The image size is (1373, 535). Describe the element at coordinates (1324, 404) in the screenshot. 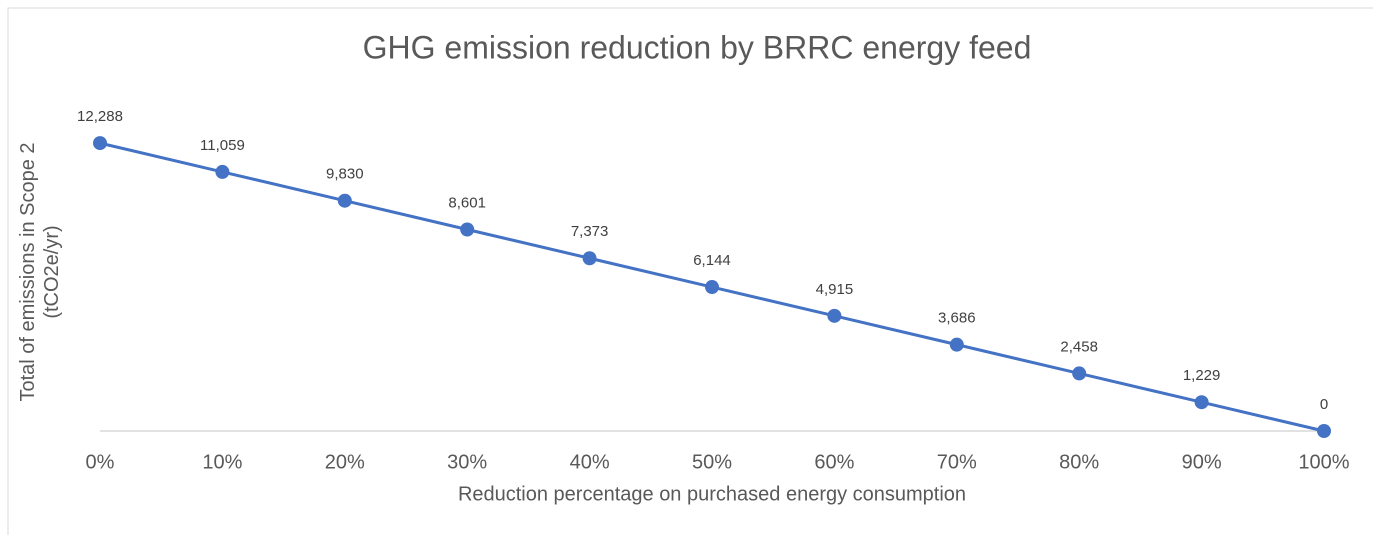

I see `data-label: 0` at that location.